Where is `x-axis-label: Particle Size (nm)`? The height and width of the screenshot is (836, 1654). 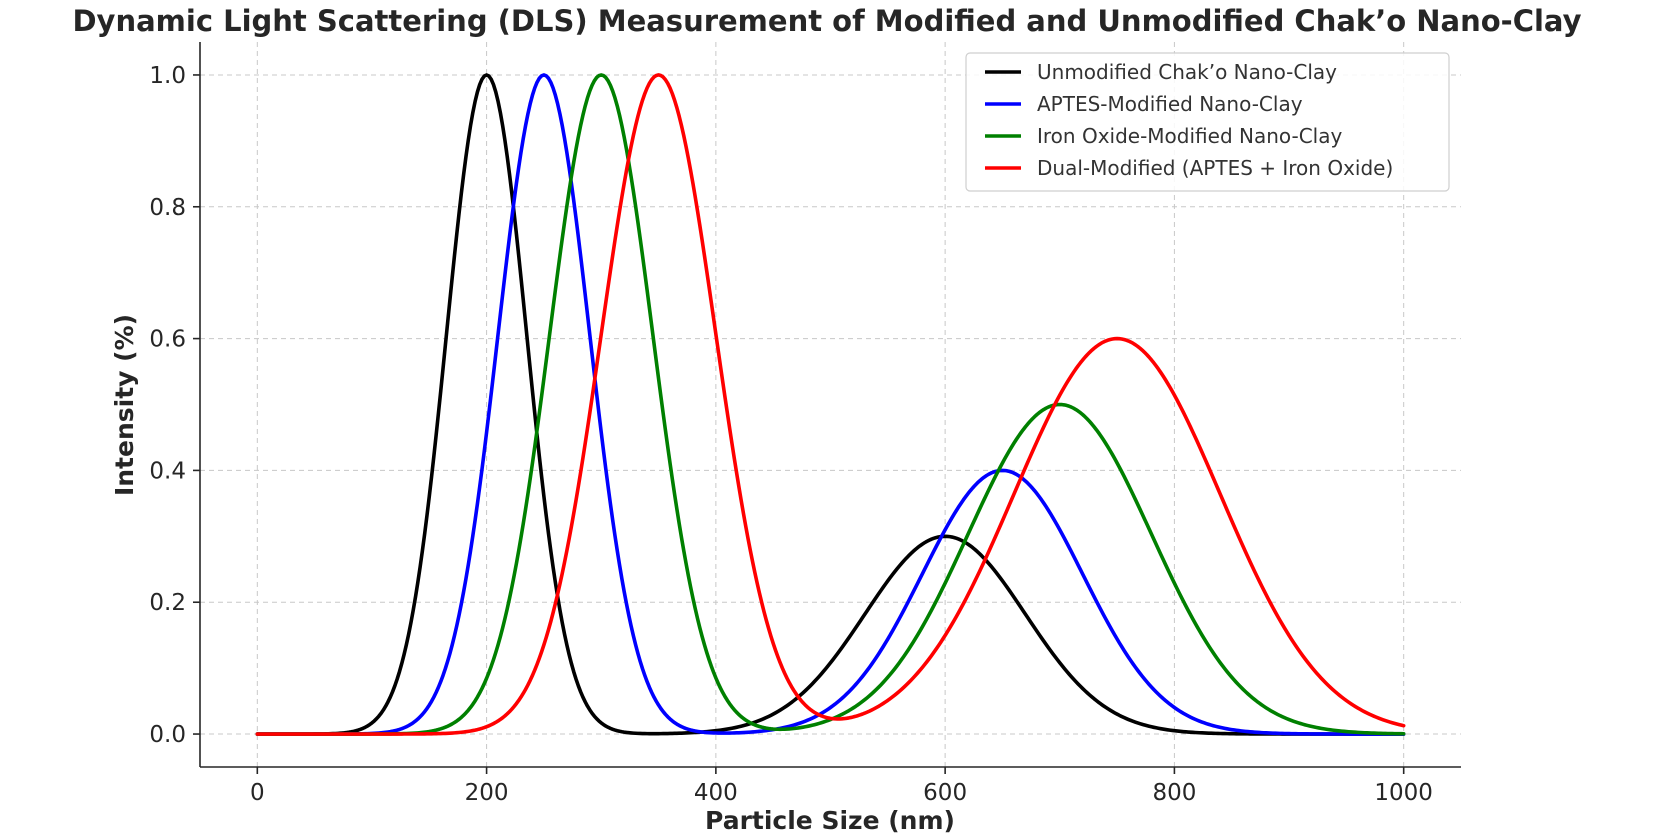 x-axis-label: Particle Size (nm) is located at coordinates (830, 820).